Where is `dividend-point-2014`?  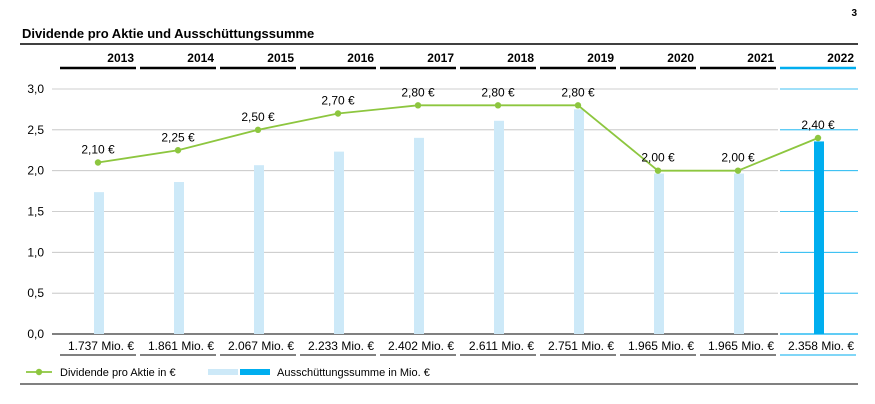 dividend-point-2014 is located at coordinates (178, 150).